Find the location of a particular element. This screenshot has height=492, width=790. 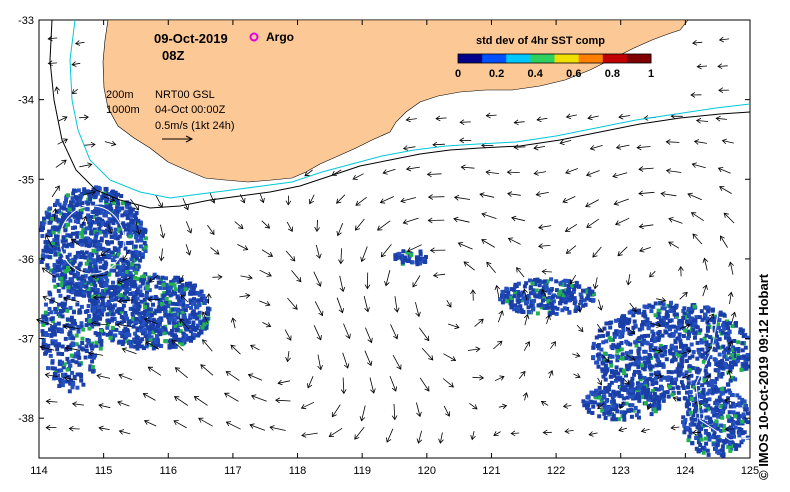

colorbar-segment is located at coordinates (591, 58).